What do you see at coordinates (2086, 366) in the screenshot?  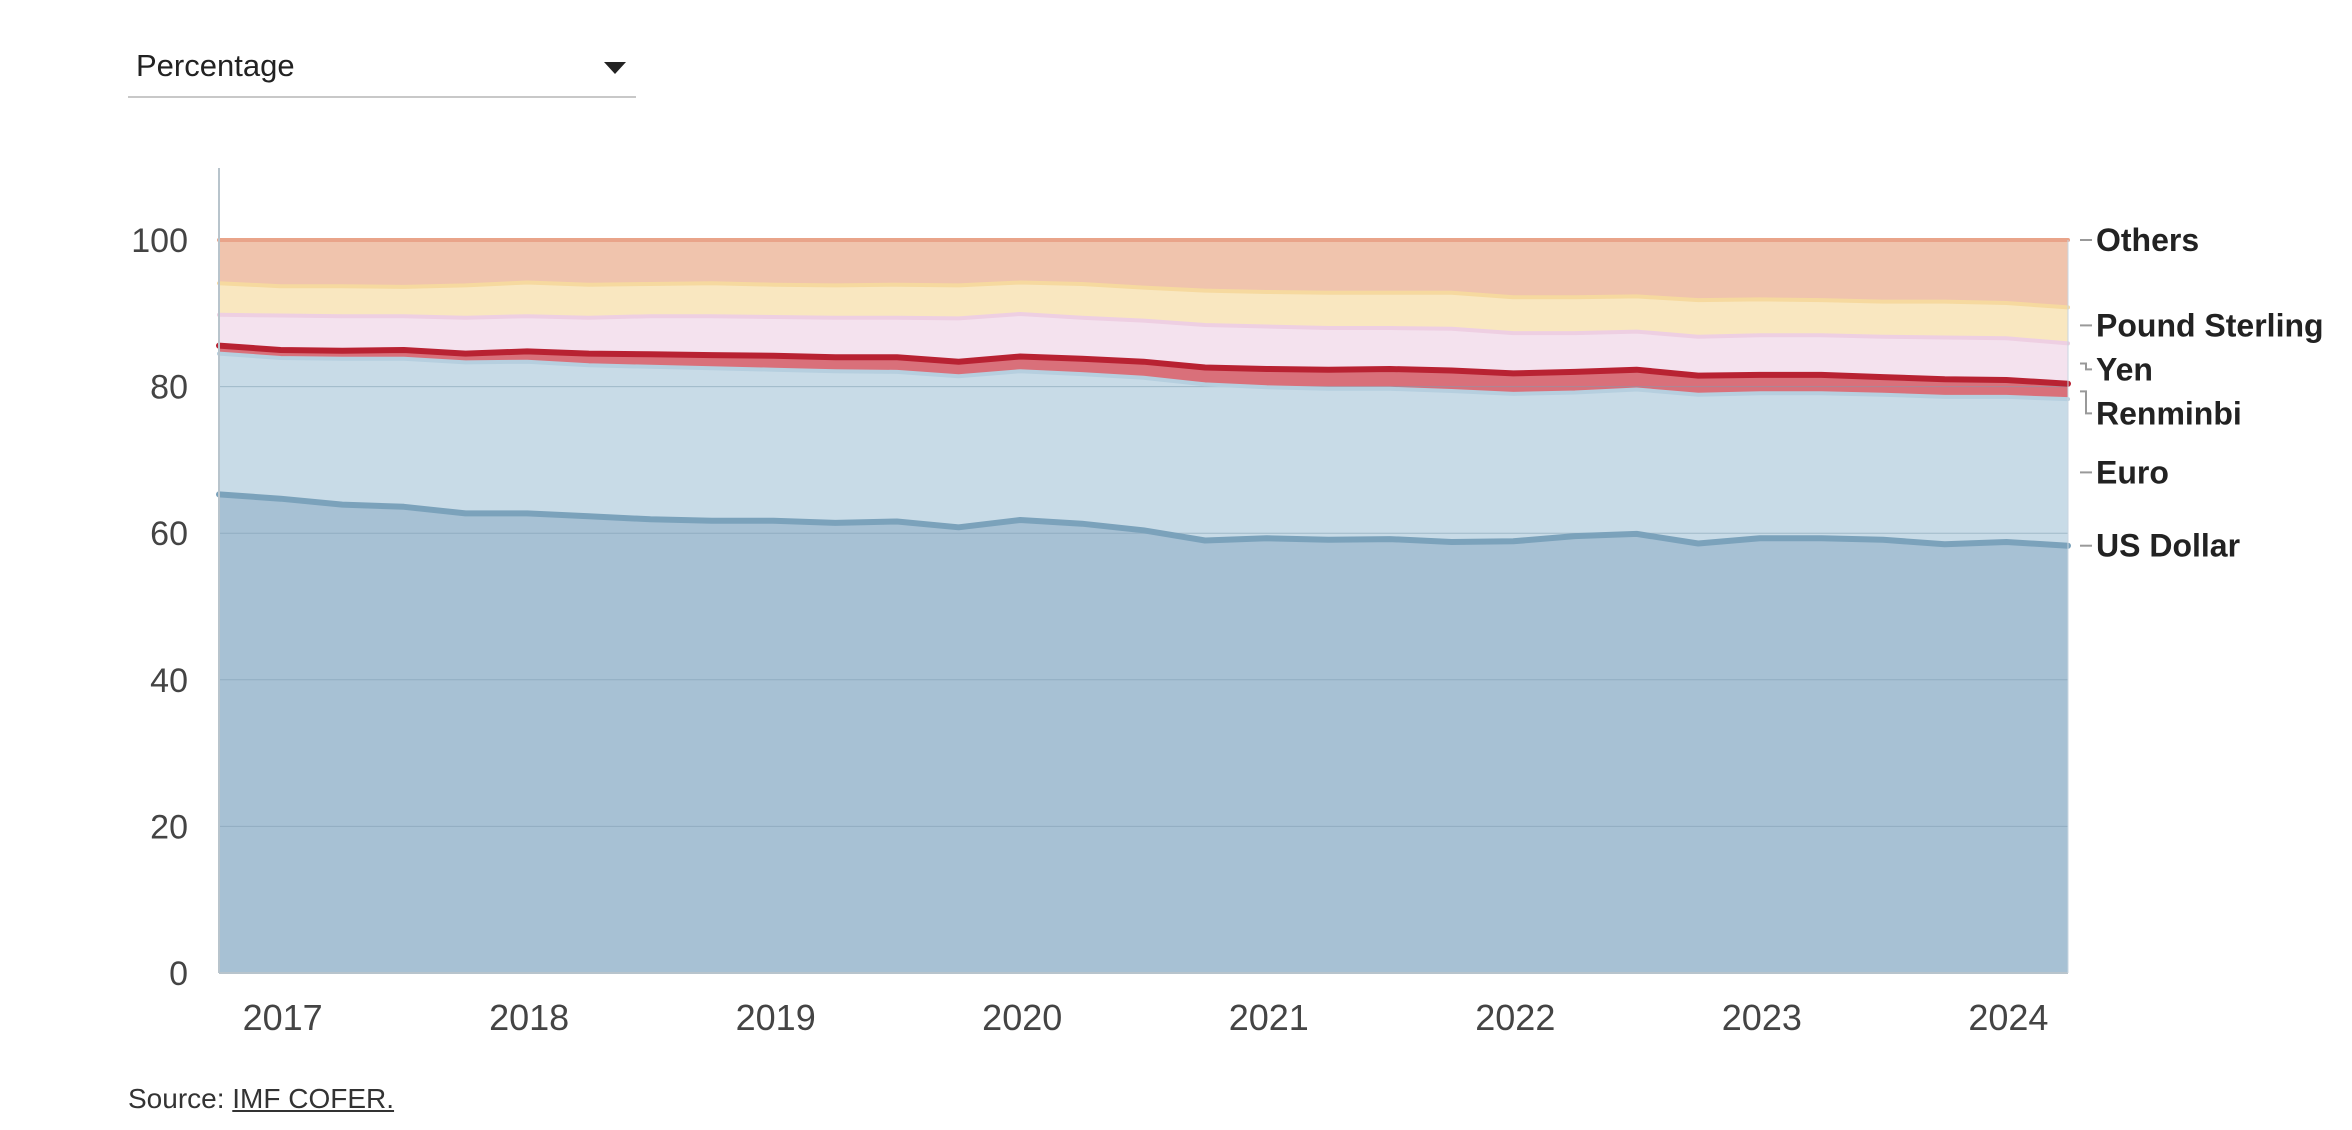 I see `leader-yen` at bounding box center [2086, 366].